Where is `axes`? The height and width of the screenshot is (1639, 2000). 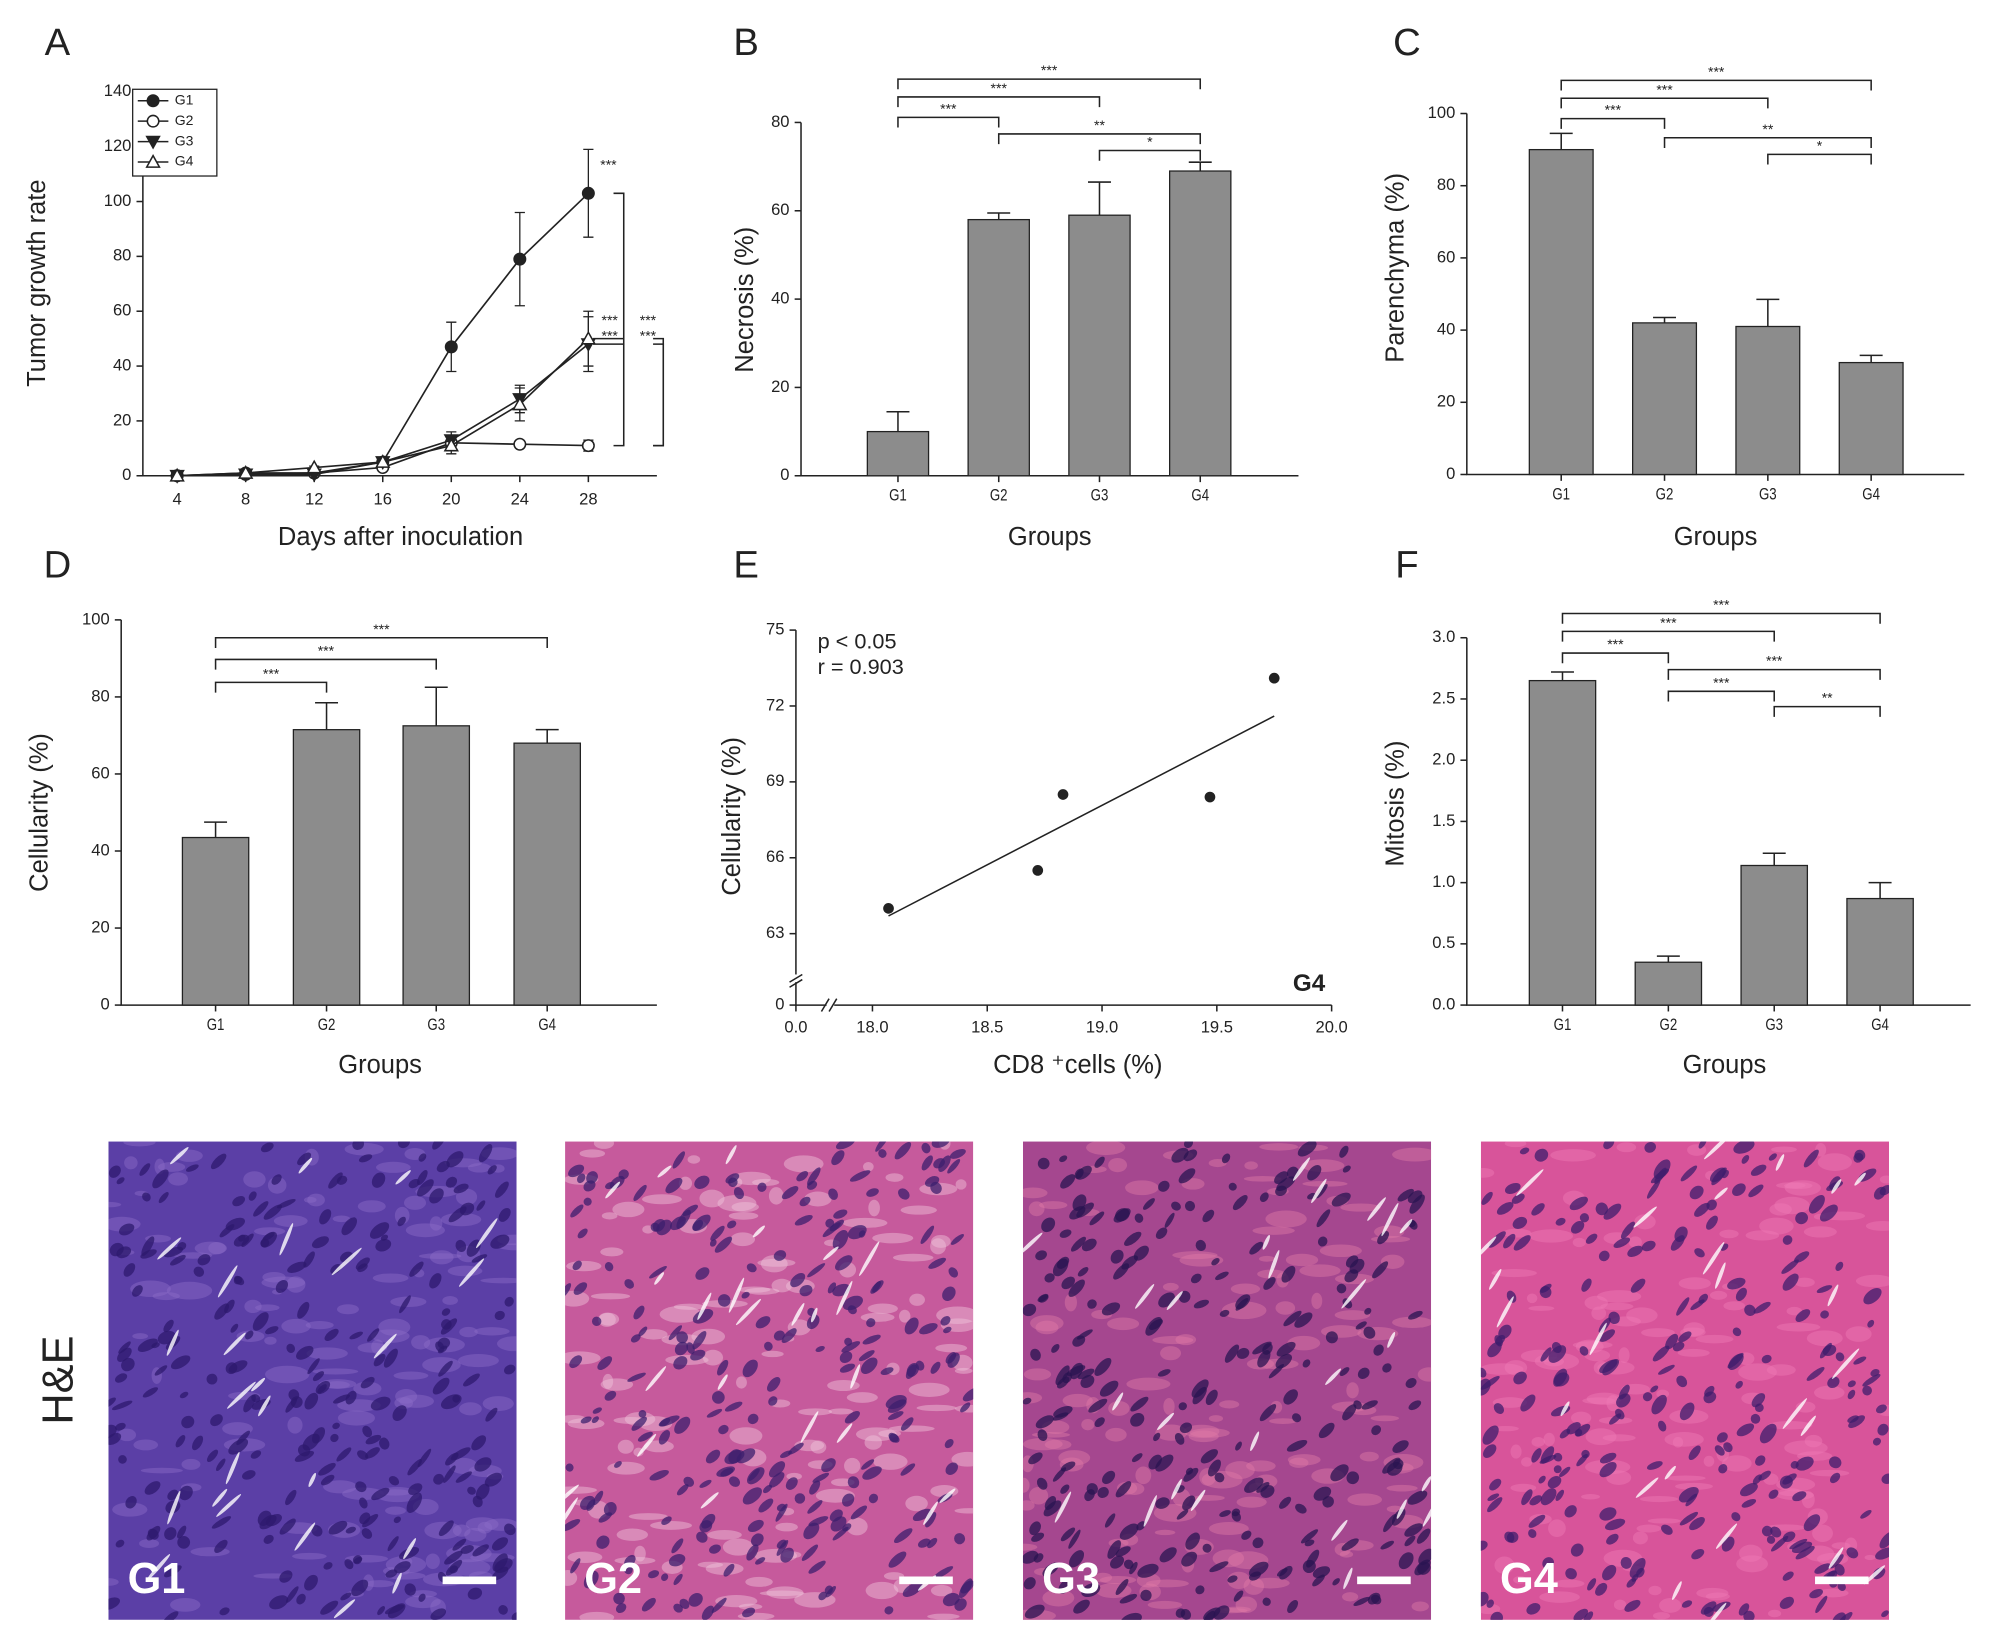
axes is located at coordinates (1063, 818).